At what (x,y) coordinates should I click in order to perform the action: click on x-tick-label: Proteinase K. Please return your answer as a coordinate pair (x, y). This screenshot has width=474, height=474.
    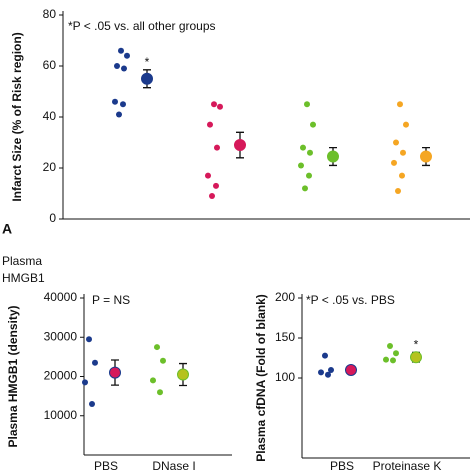
    Looking at the image, I should click on (407, 466).